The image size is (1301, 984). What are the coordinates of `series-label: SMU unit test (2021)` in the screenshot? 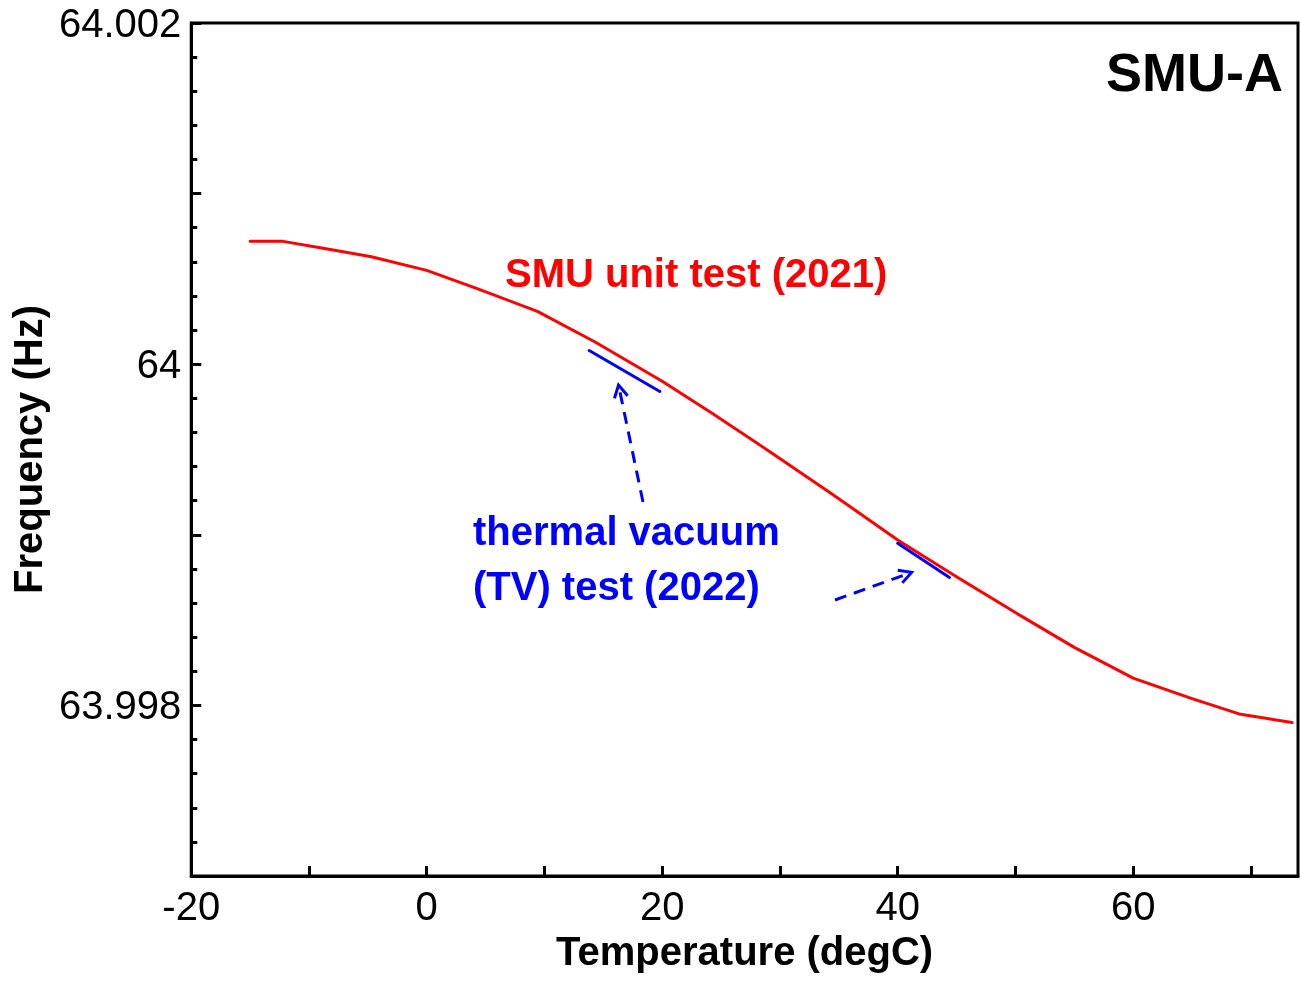 It's located at (696, 272).